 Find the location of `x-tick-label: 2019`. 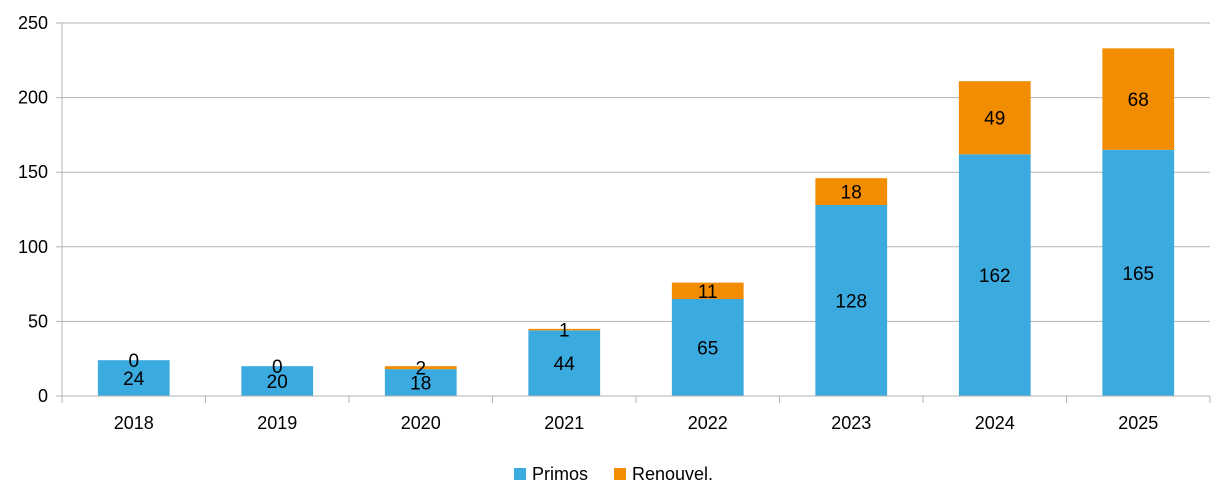

x-tick-label: 2019 is located at coordinates (277, 423).